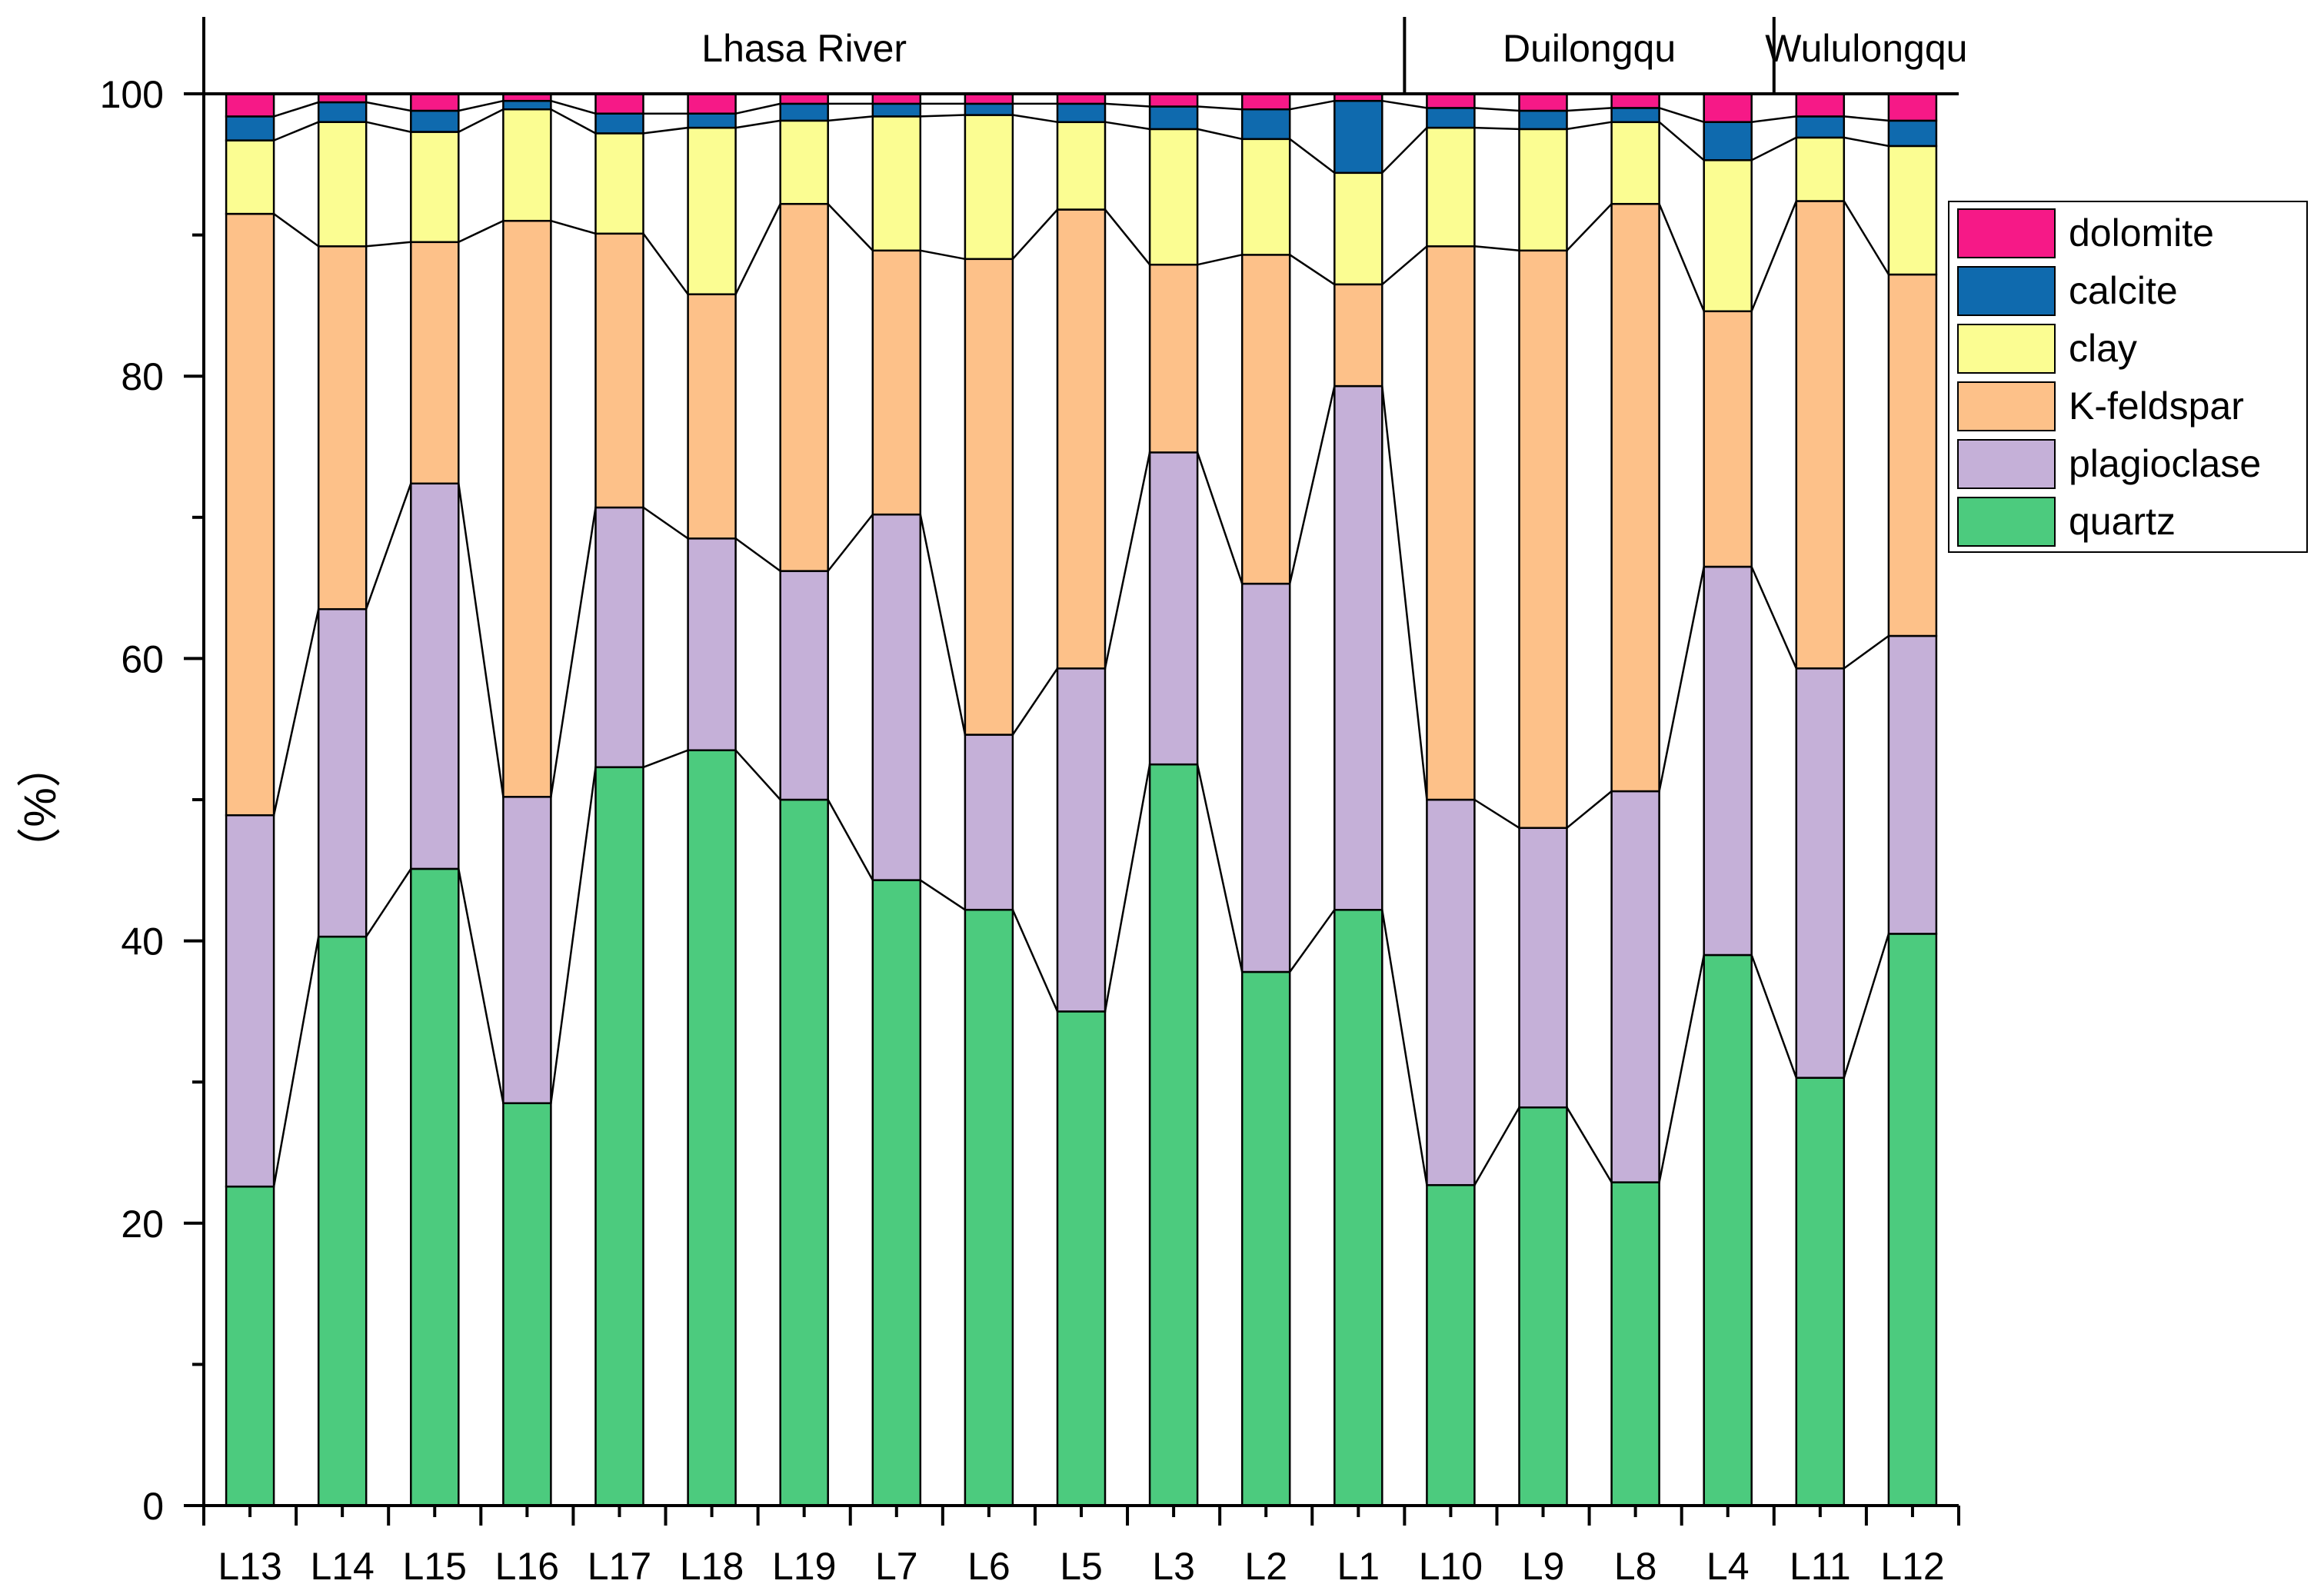 The width and height of the screenshot is (2324, 1594). Describe the element at coordinates (1543, 102) in the screenshot. I see `bar-dolomite-L9` at that location.